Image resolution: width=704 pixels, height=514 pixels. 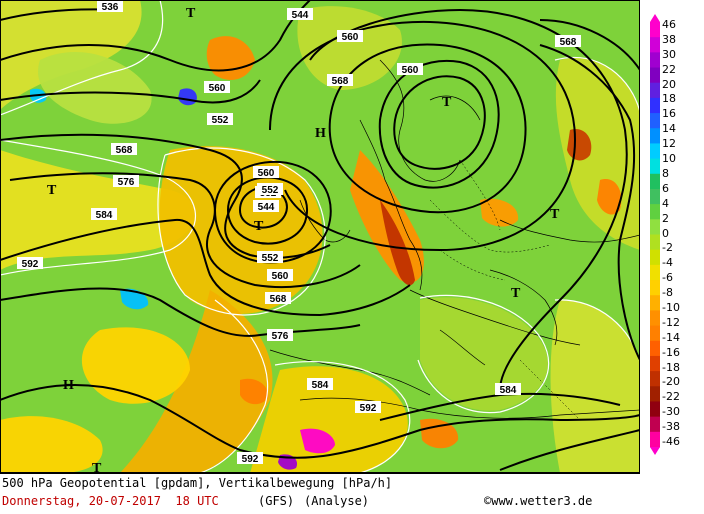 I want to click on scale-tick-label: 46, so click(x=669, y=24).